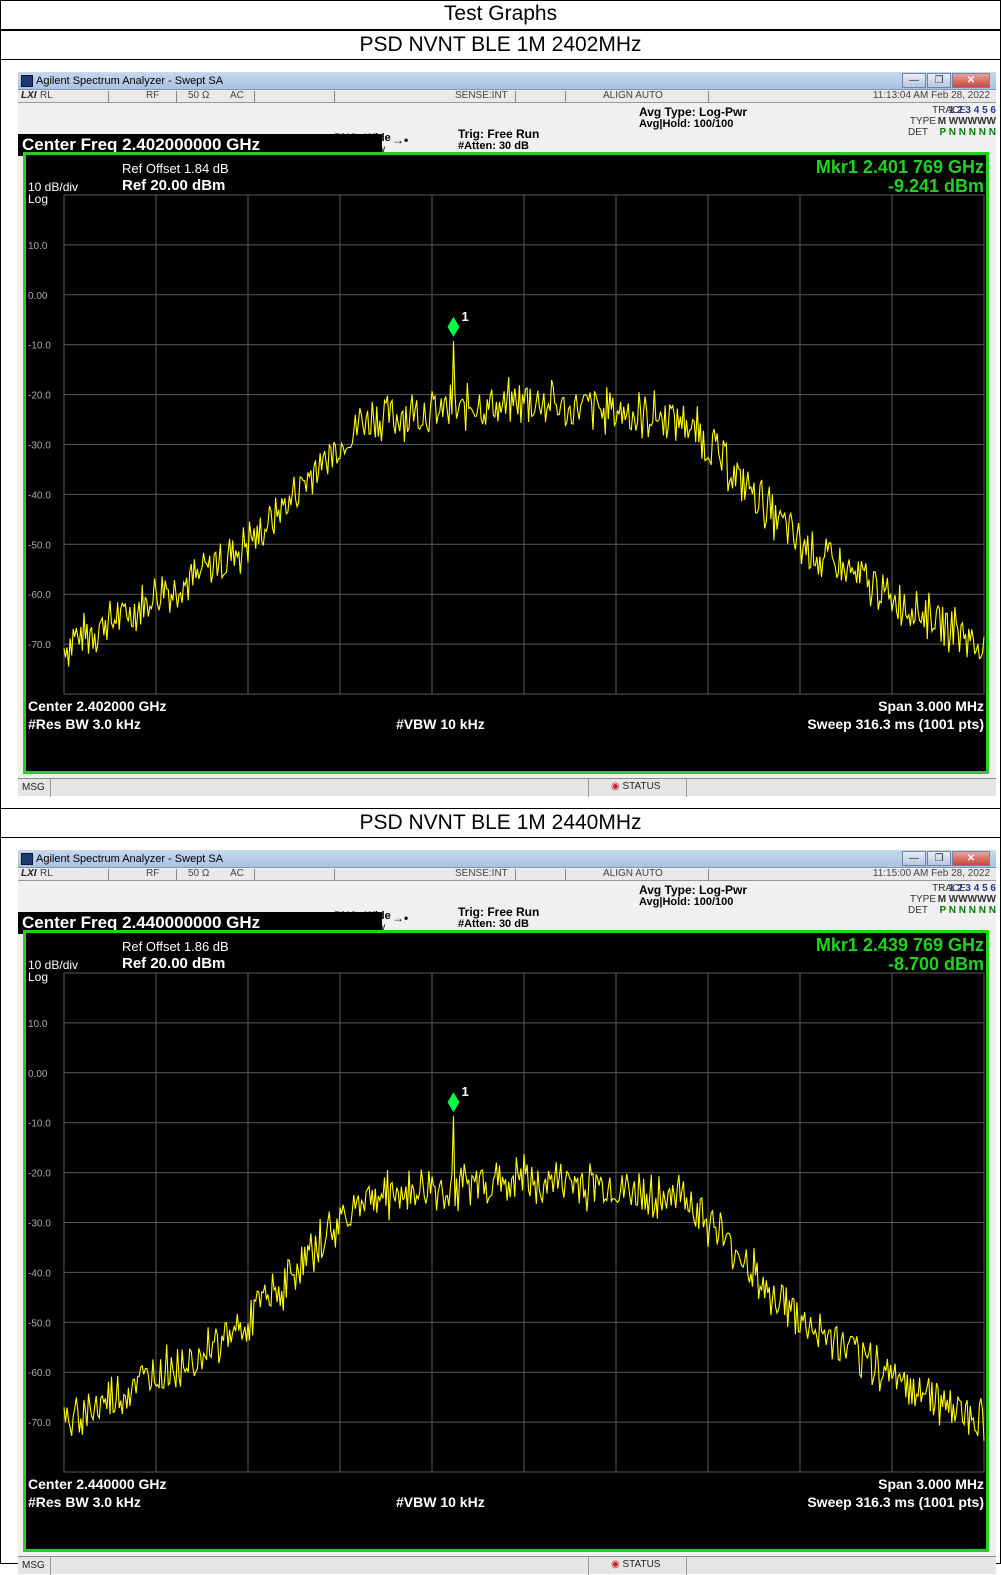 This screenshot has width=1001, height=1575. I want to click on y-tick-label: -20.0, so click(39, 1174).